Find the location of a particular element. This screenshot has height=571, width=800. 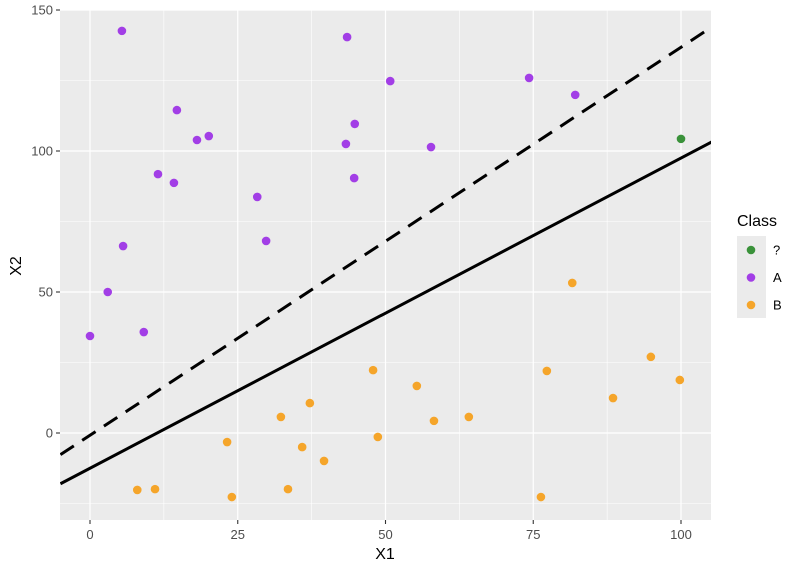

legend-key-unknown is located at coordinates (751, 250).